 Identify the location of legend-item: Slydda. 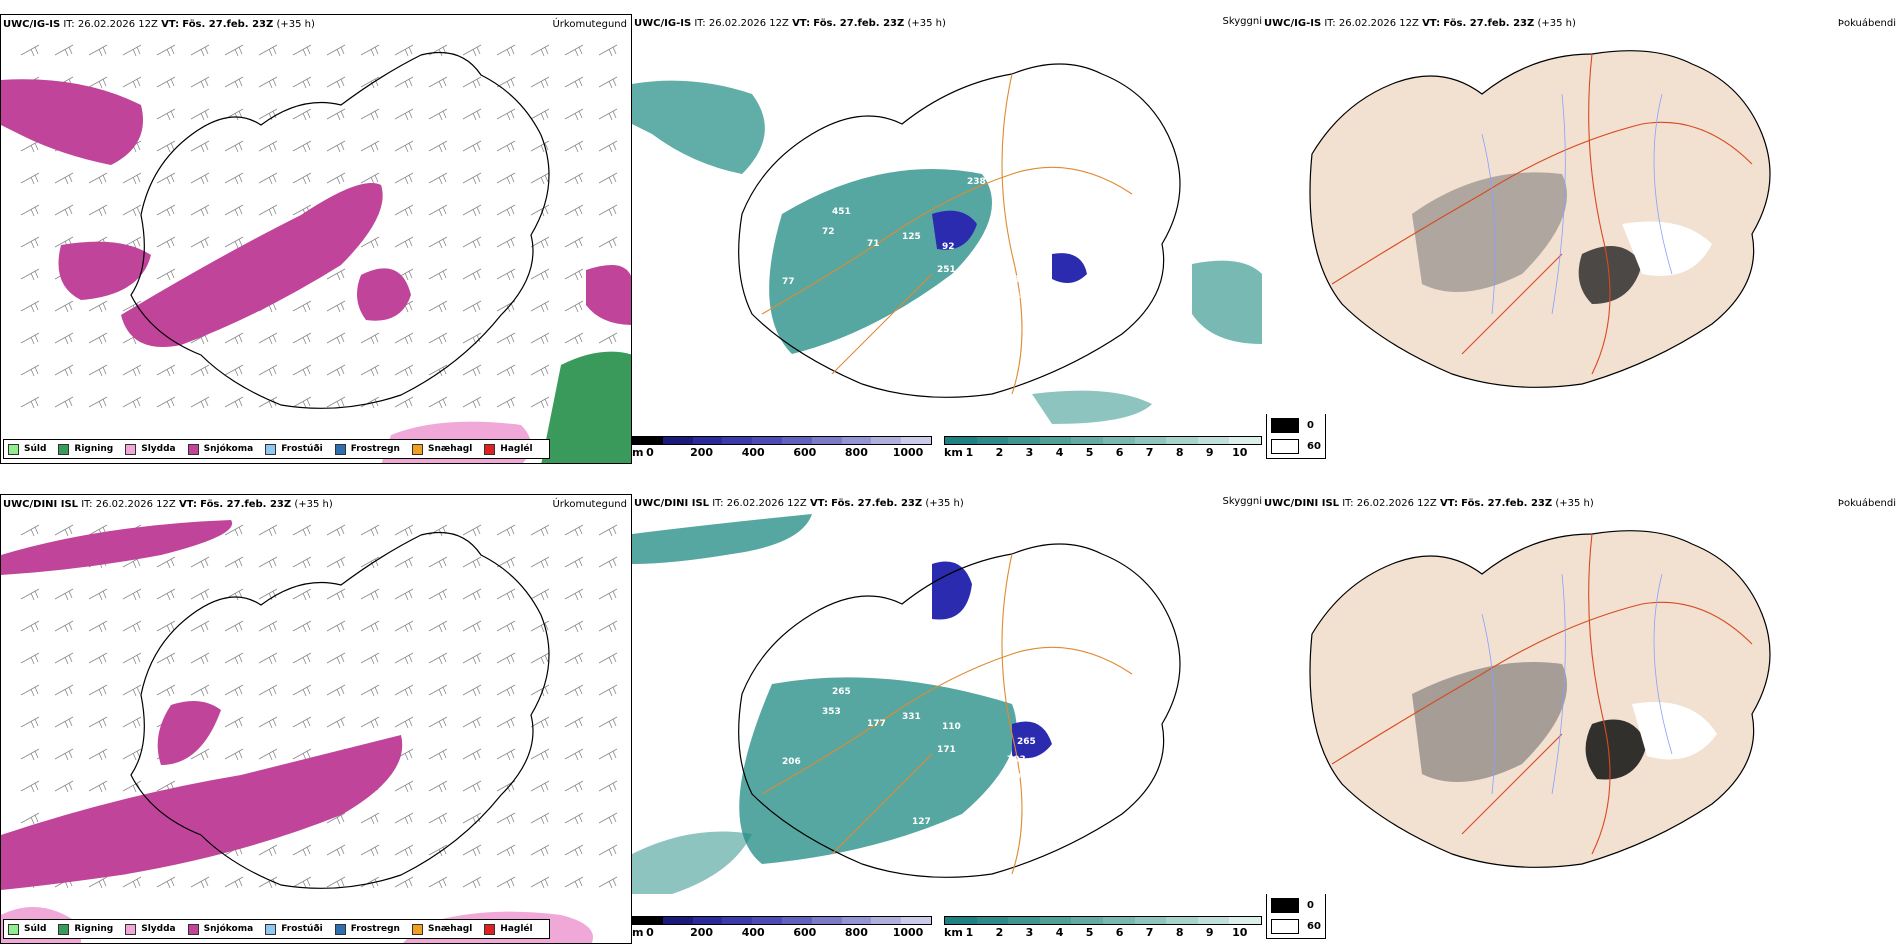
(150, 449).